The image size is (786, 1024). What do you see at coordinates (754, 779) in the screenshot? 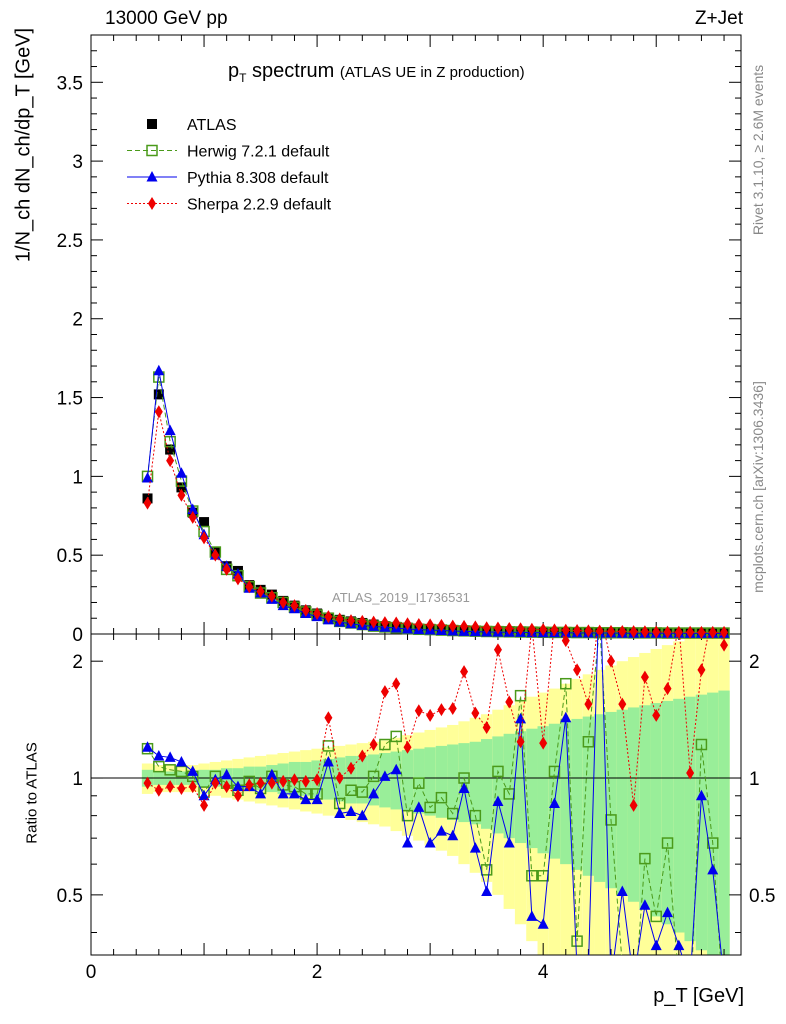
I see `ratio-tick-label-right: 1` at bounding box center [754, 779].